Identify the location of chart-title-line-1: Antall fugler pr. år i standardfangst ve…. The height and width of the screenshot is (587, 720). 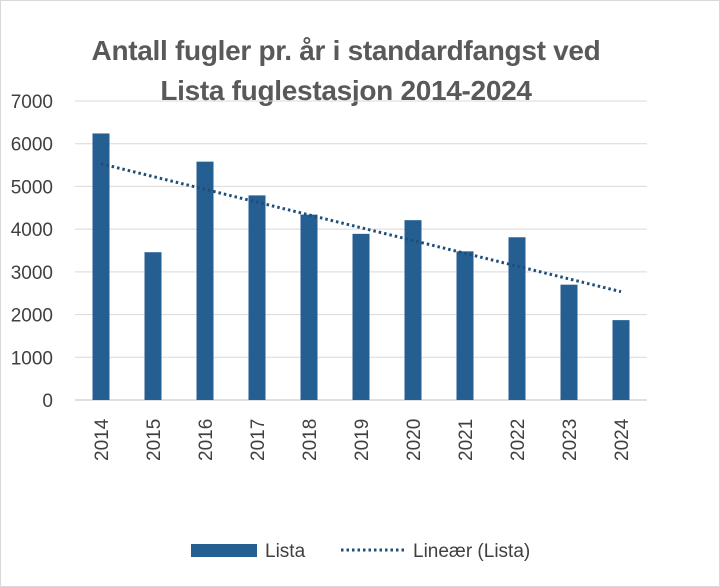
(346, 50).